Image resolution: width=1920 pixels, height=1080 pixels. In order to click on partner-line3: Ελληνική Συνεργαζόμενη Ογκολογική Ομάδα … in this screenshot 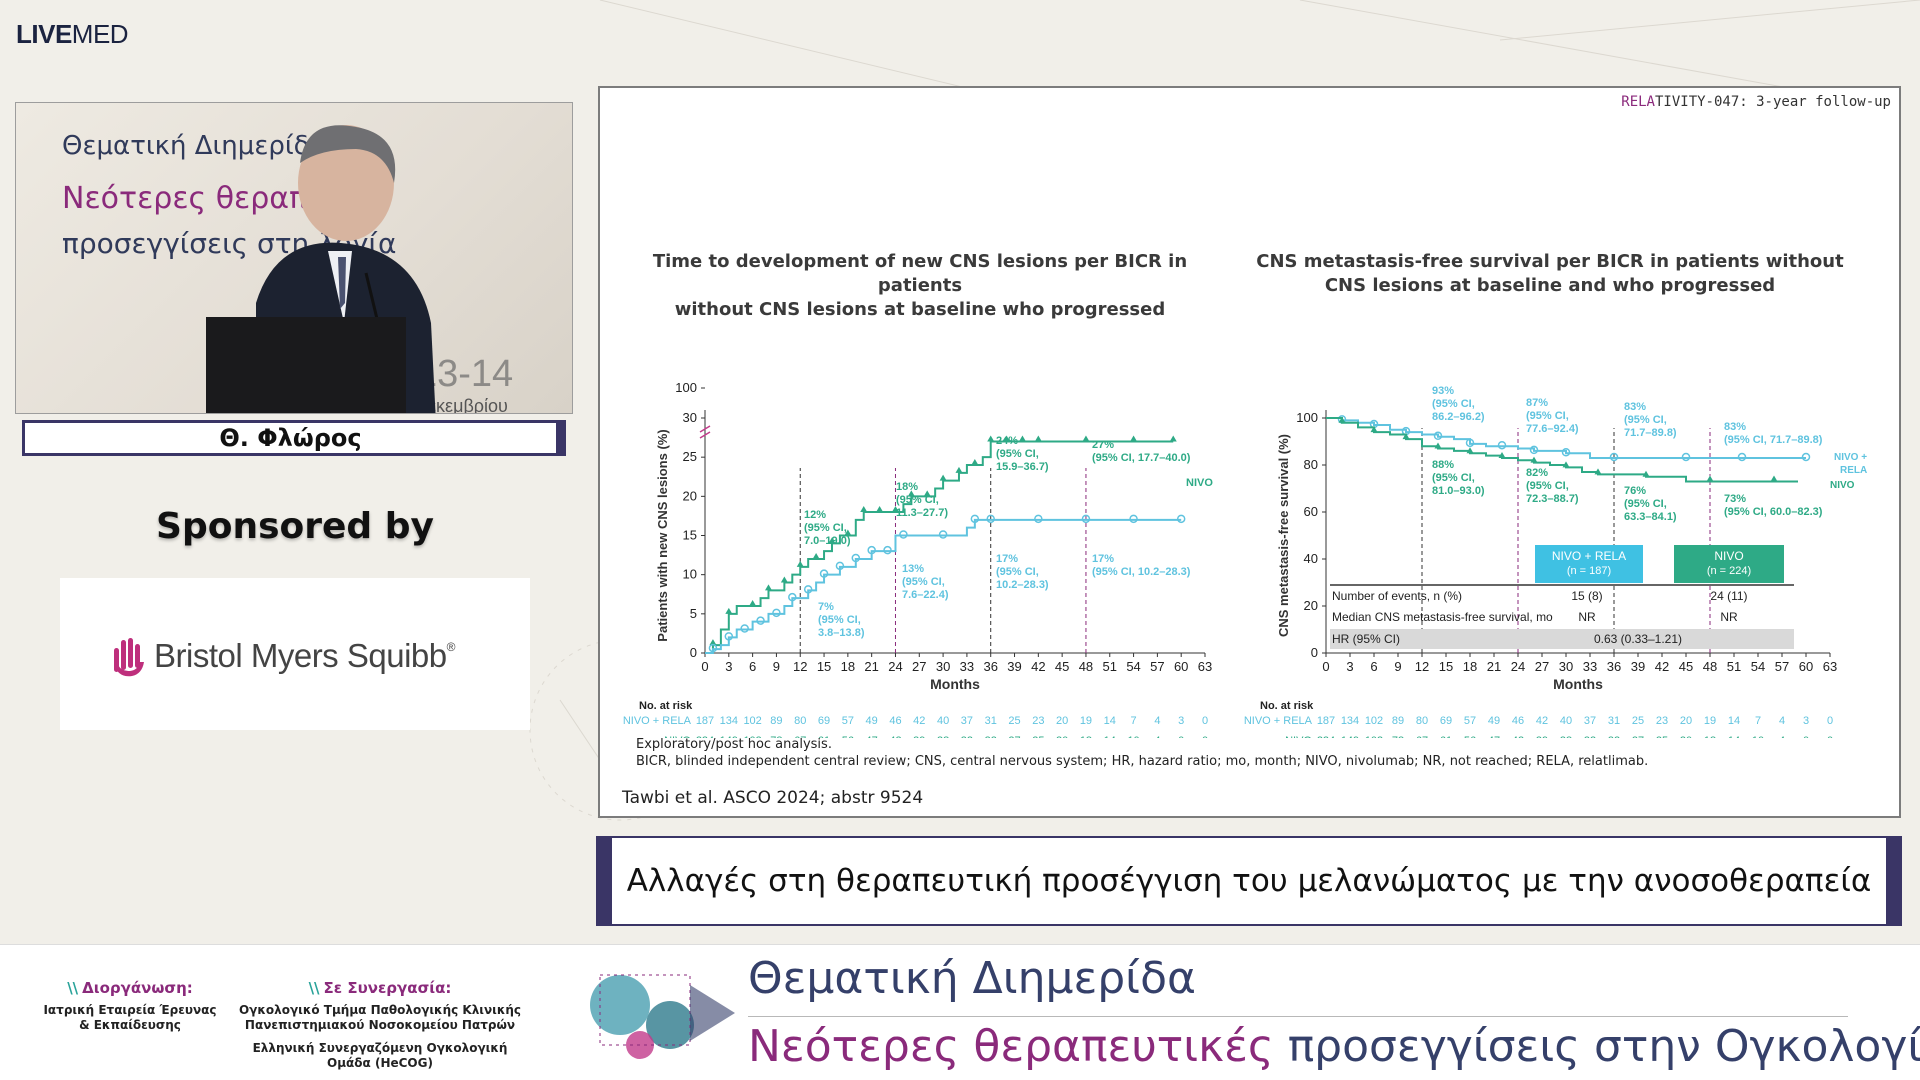, I will do `click(380, 1055)`.